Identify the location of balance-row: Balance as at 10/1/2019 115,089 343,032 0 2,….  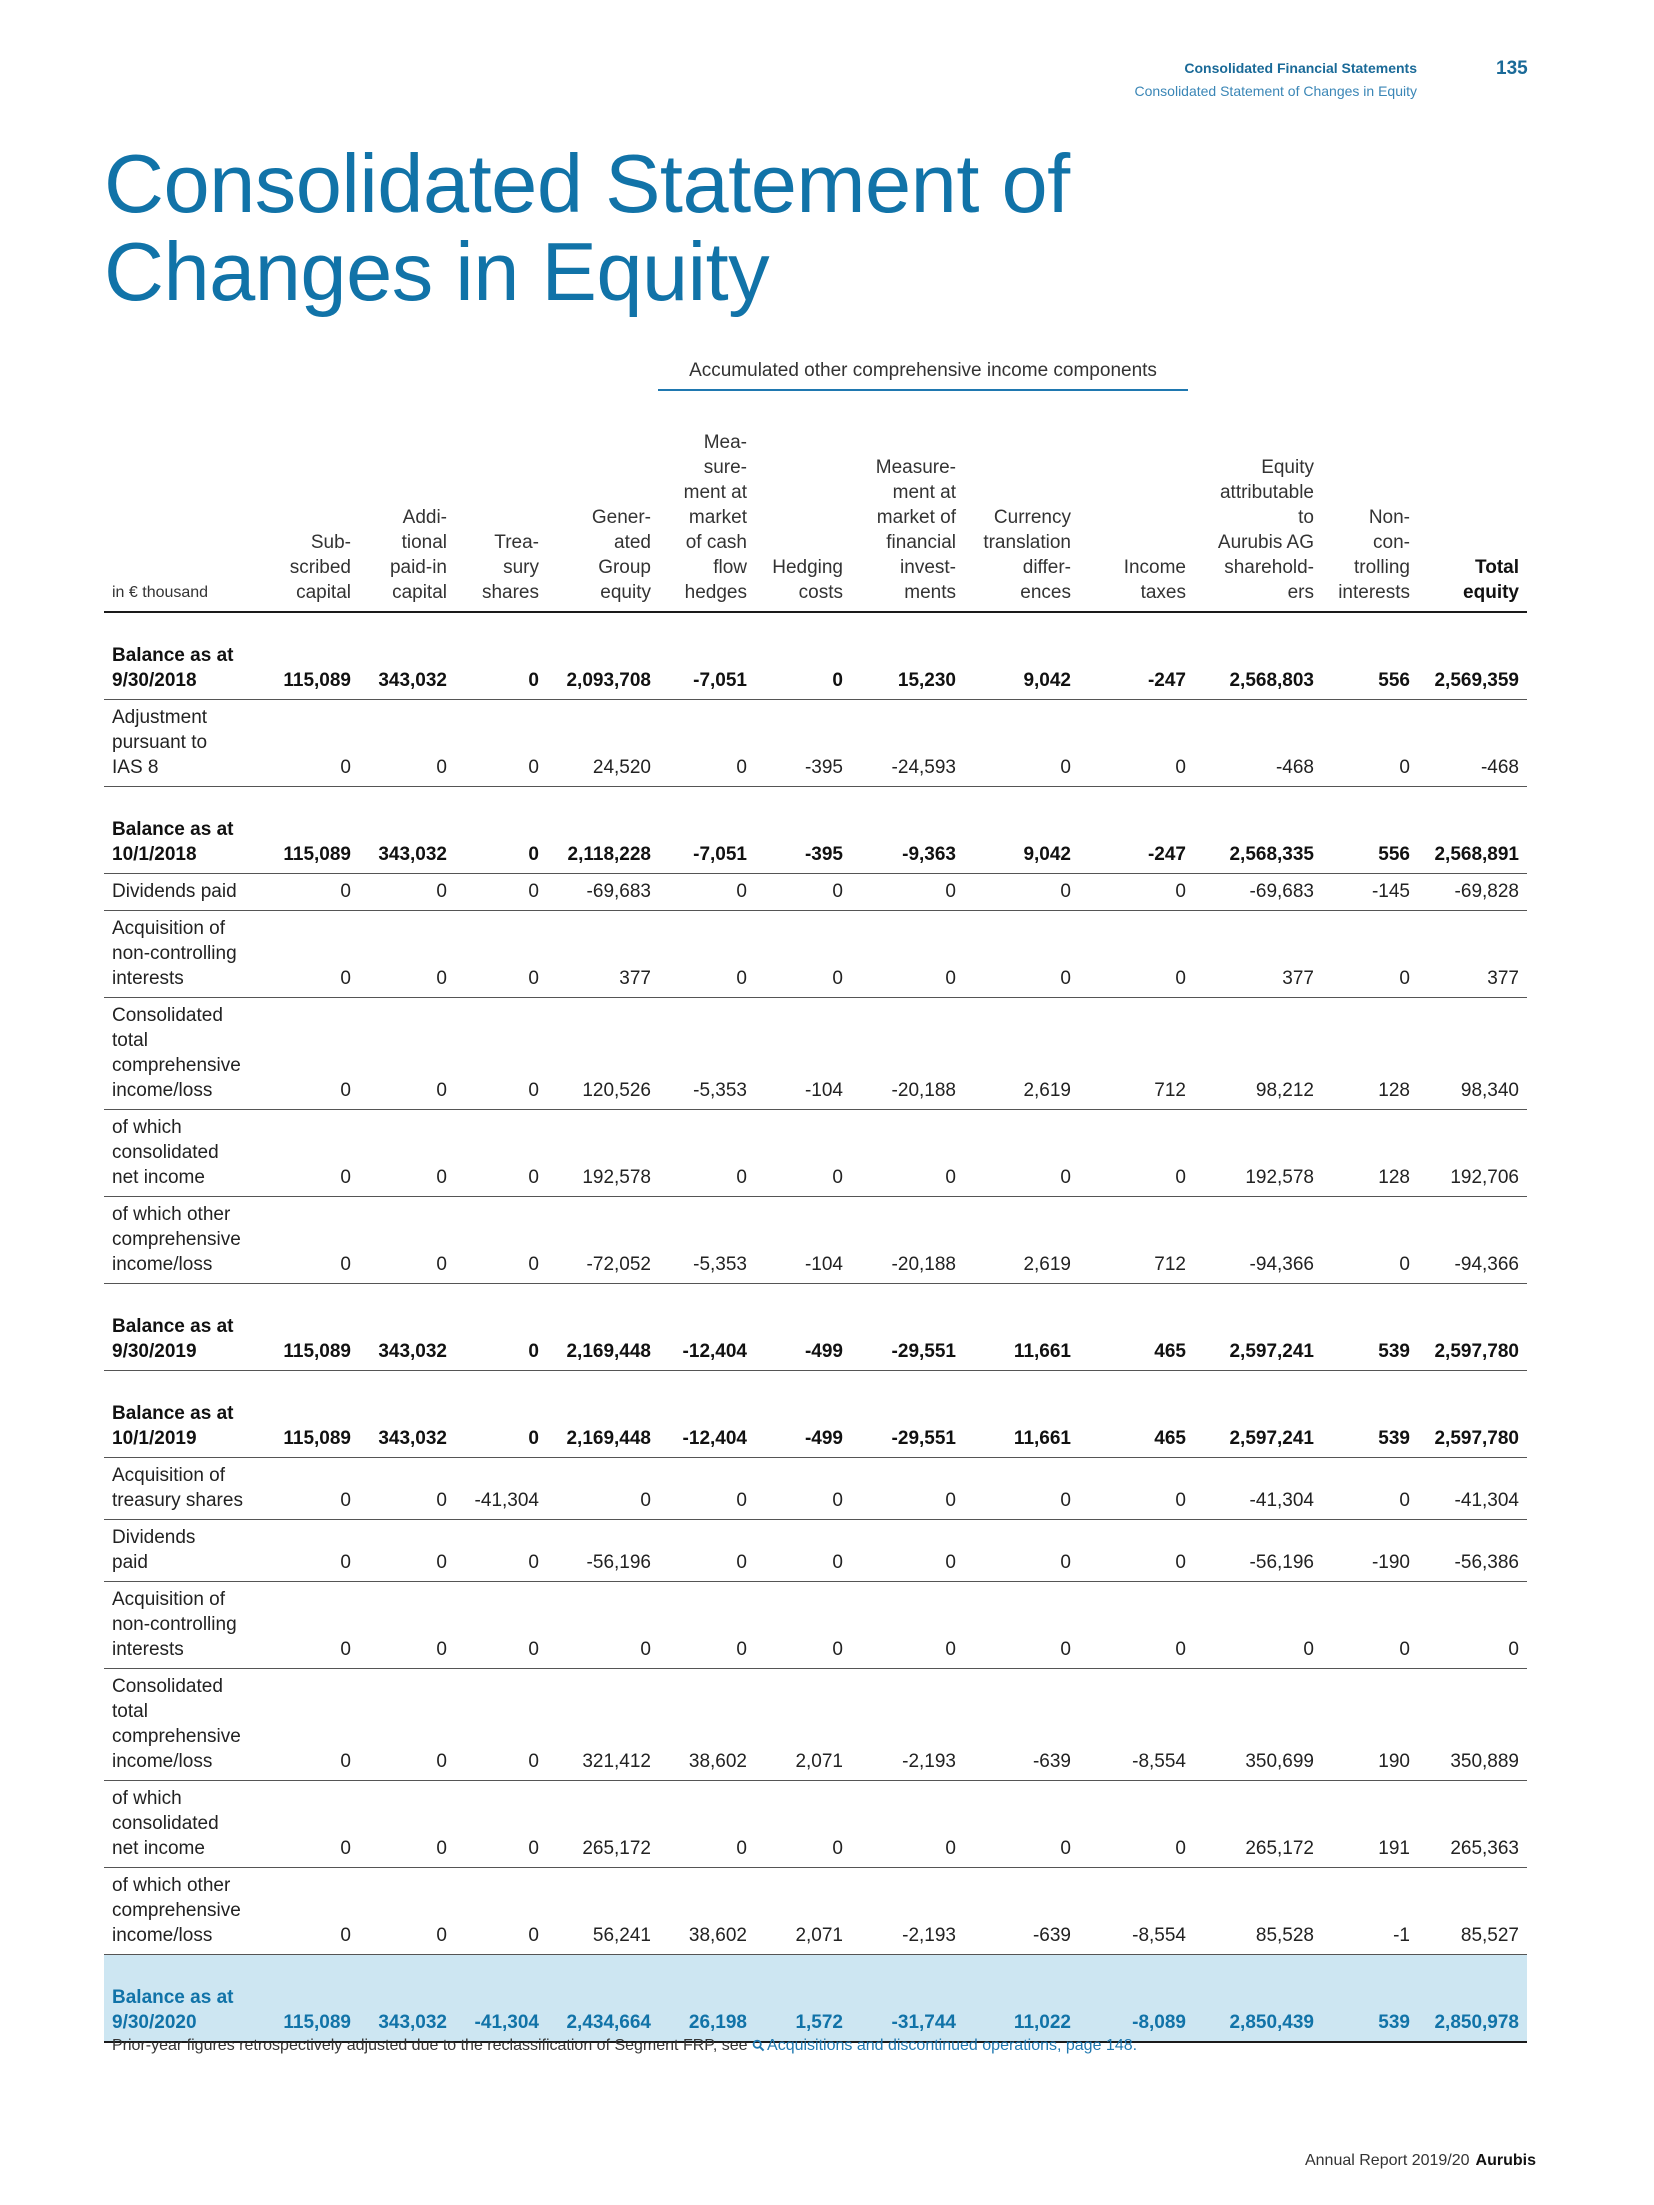
(815, 1414).